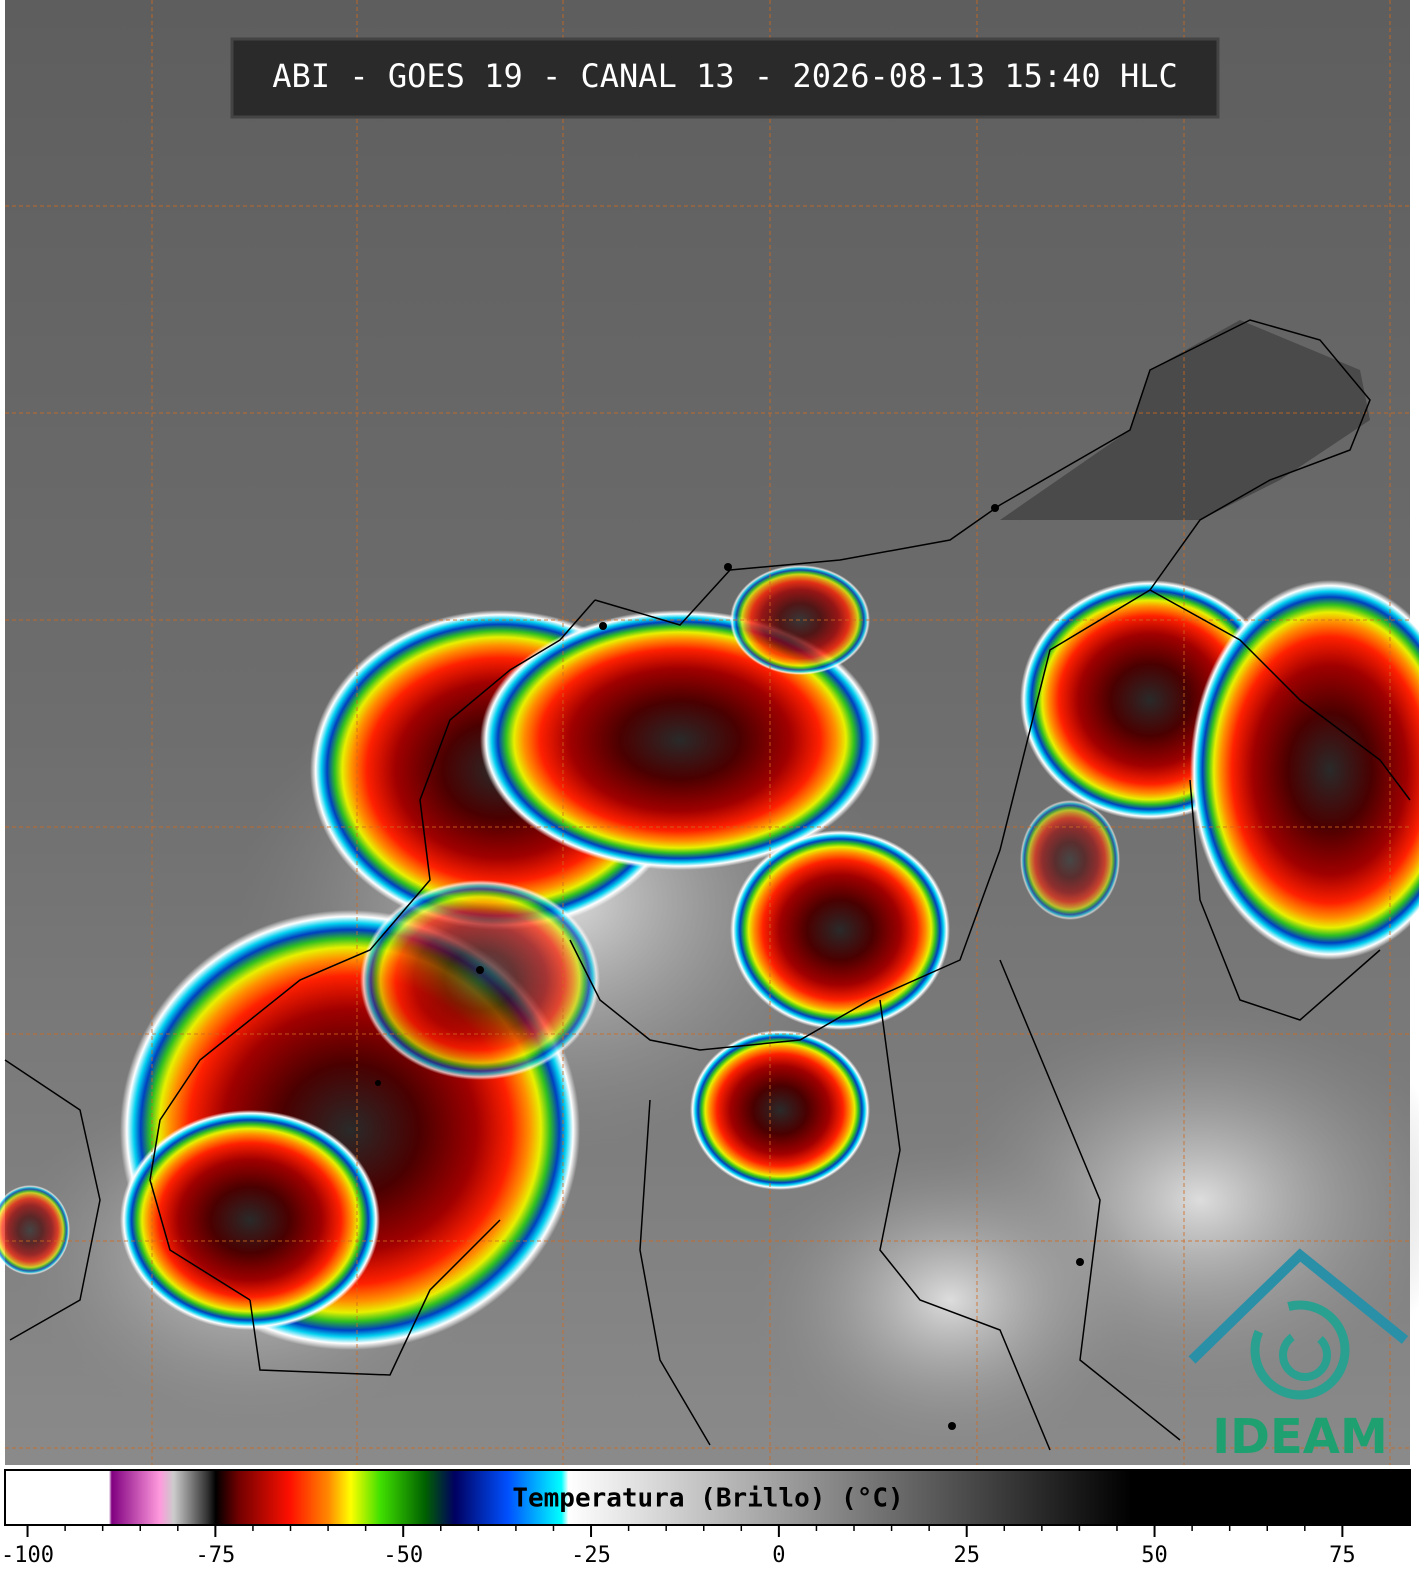 The height and width of the screenshot is (1577, 1419). Describe the element at coordinates (966, 1555) in the screenshot. I see `colorbar-tick-label: 25` at that location.